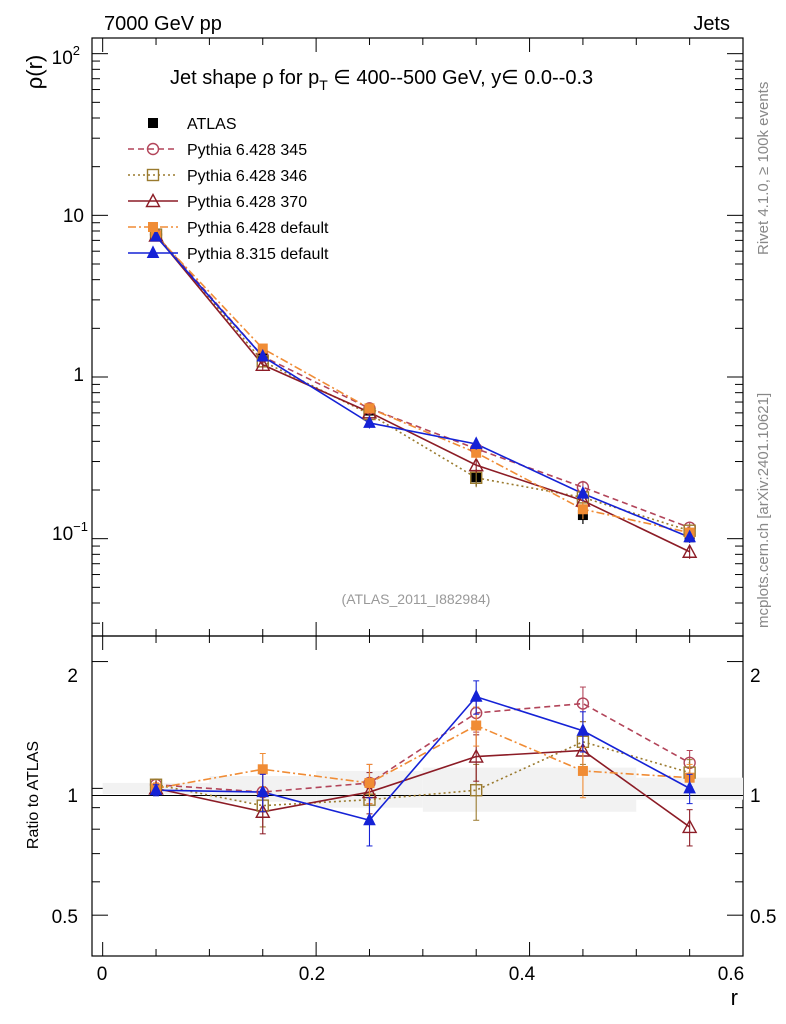 This screenshot has width=786, height=1024. Describe the element at coordinates (78, 375) in the screenshot. I see `y-tick-label-1: 1` at that location.